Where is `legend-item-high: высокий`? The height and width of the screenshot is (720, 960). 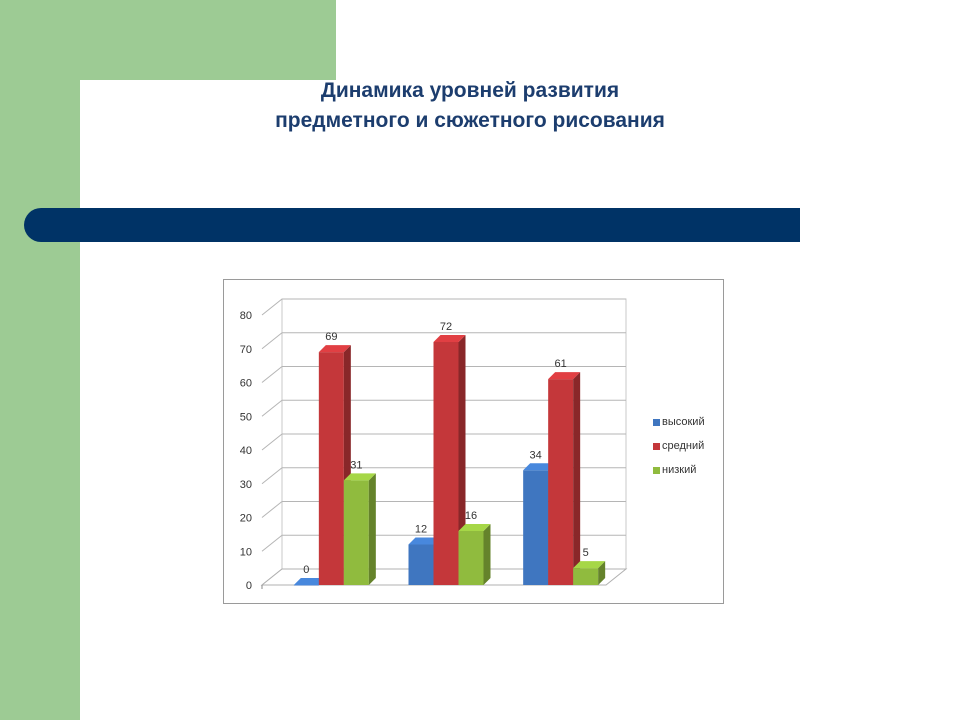
legend-item-high: высокий is located at coordinates (688, 422).